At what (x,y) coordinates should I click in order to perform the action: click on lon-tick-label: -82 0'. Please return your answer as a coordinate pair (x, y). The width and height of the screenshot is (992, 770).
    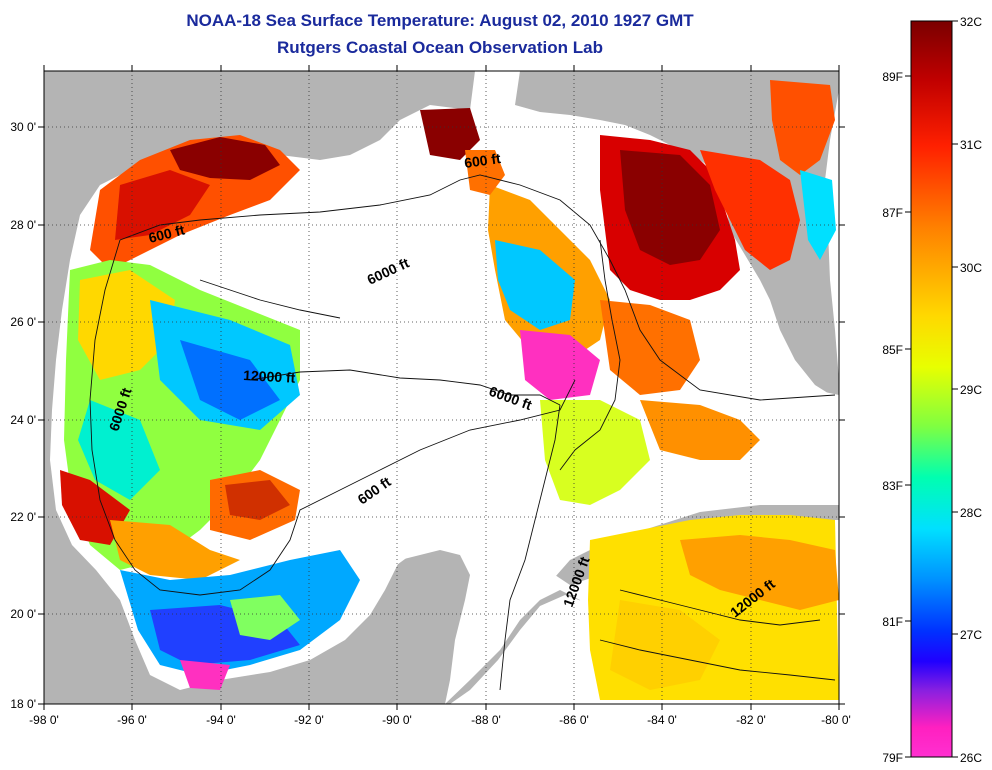
    Looking at the image, I should click on (751, 720).